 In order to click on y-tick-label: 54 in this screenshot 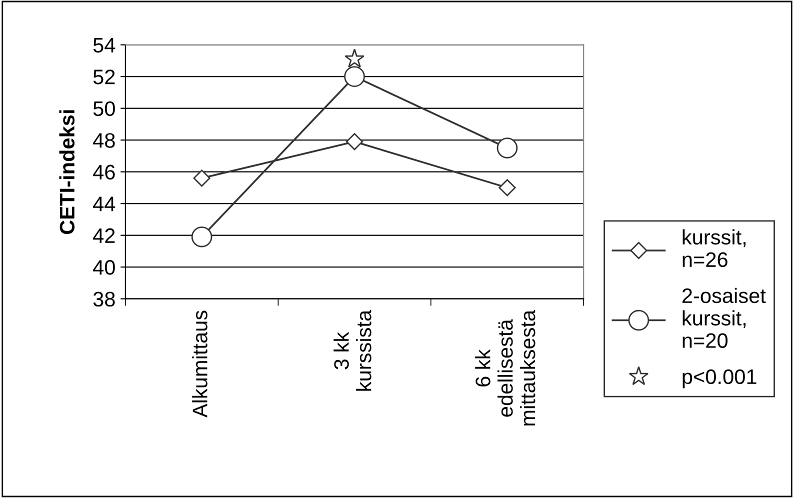, I will do `click(104, 45)`.